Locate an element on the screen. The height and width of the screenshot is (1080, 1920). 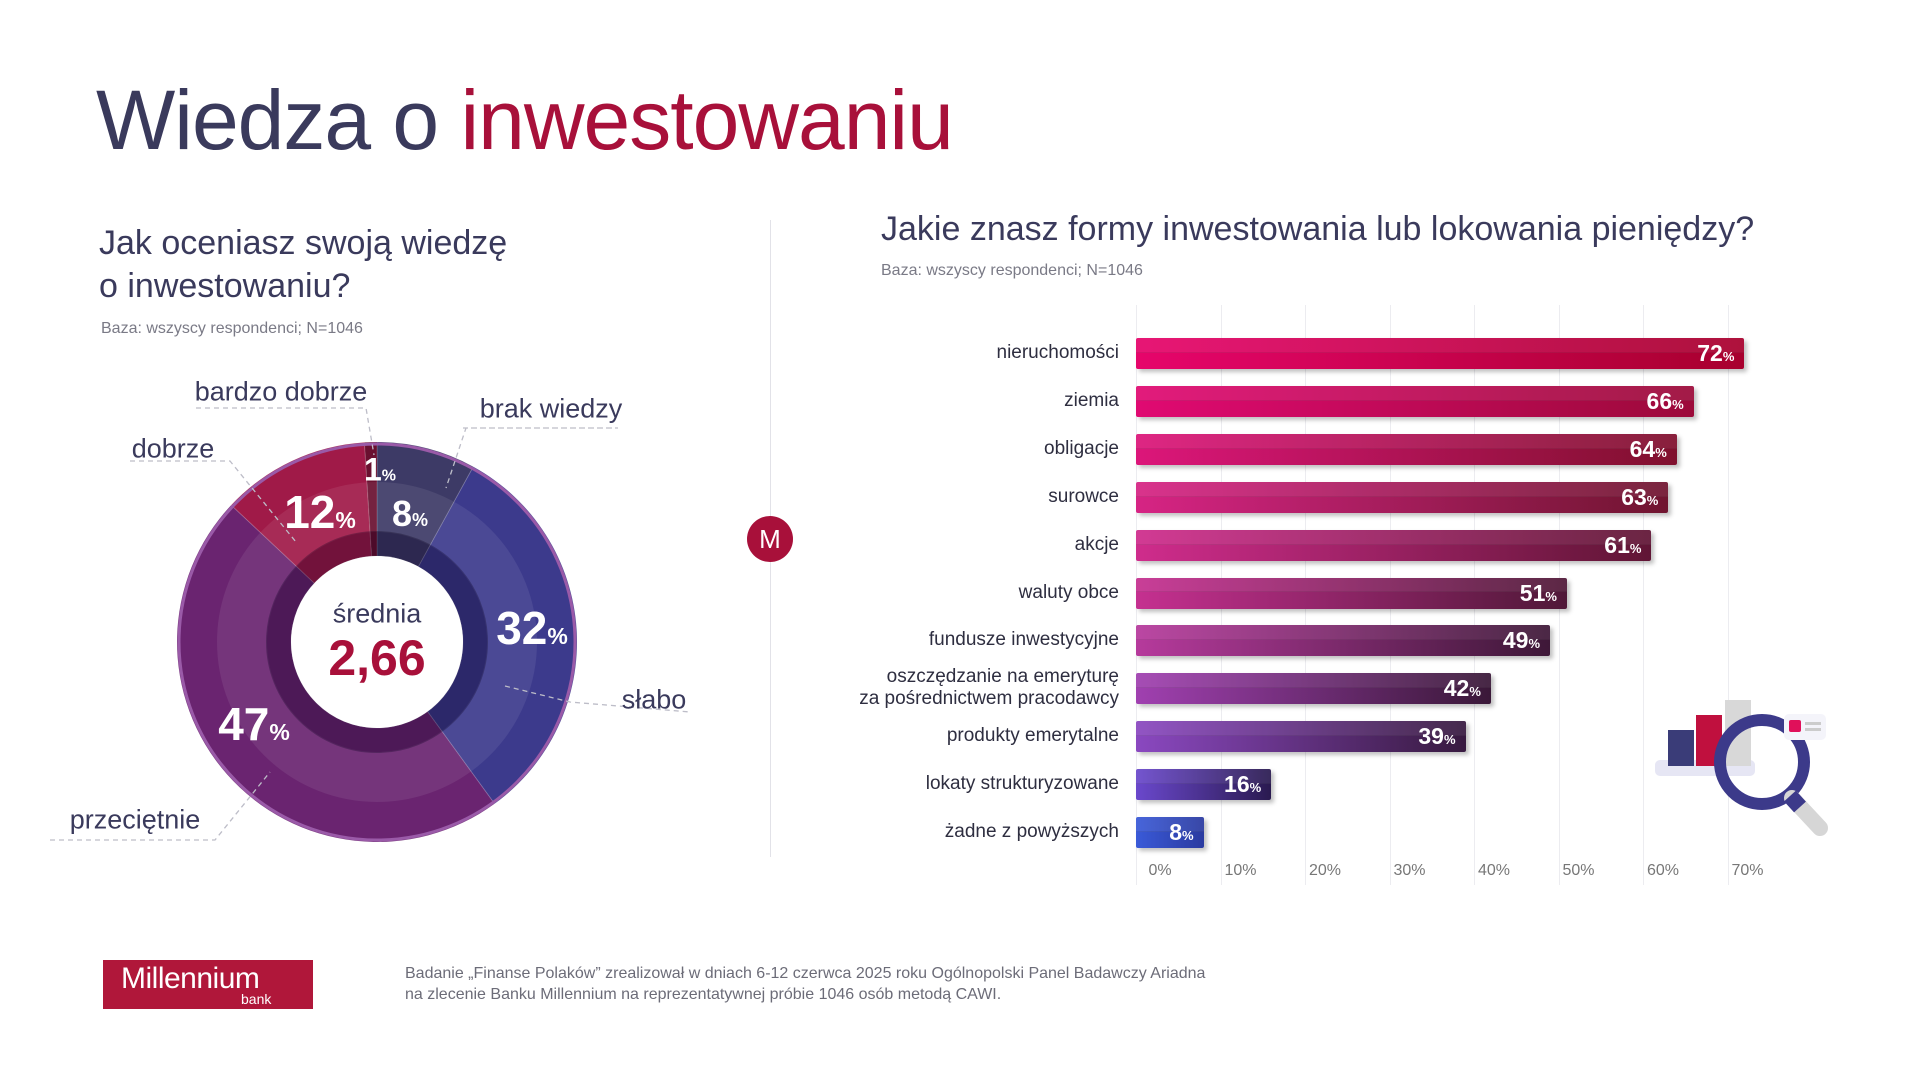
bar-value-label: 72% is located at coordinates (1716, 353).